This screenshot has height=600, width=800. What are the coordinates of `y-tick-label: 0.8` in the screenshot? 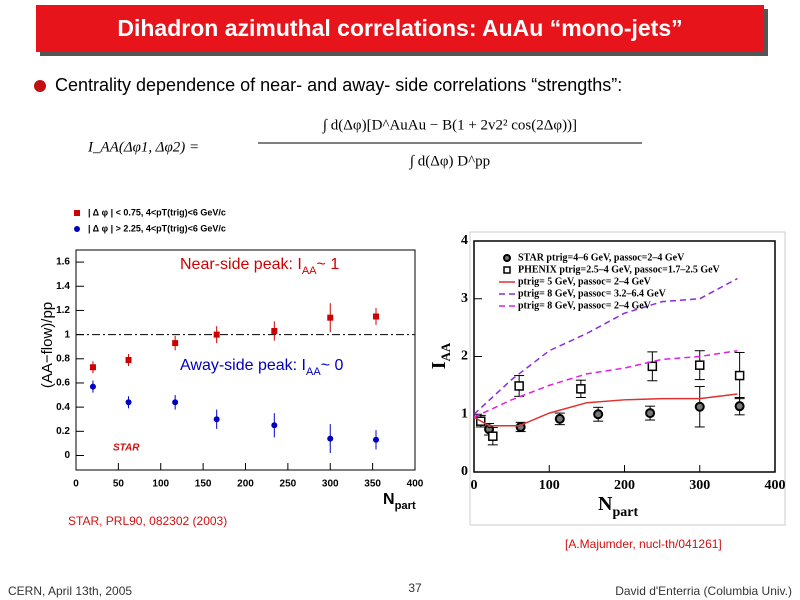 It's located at (63, 358).